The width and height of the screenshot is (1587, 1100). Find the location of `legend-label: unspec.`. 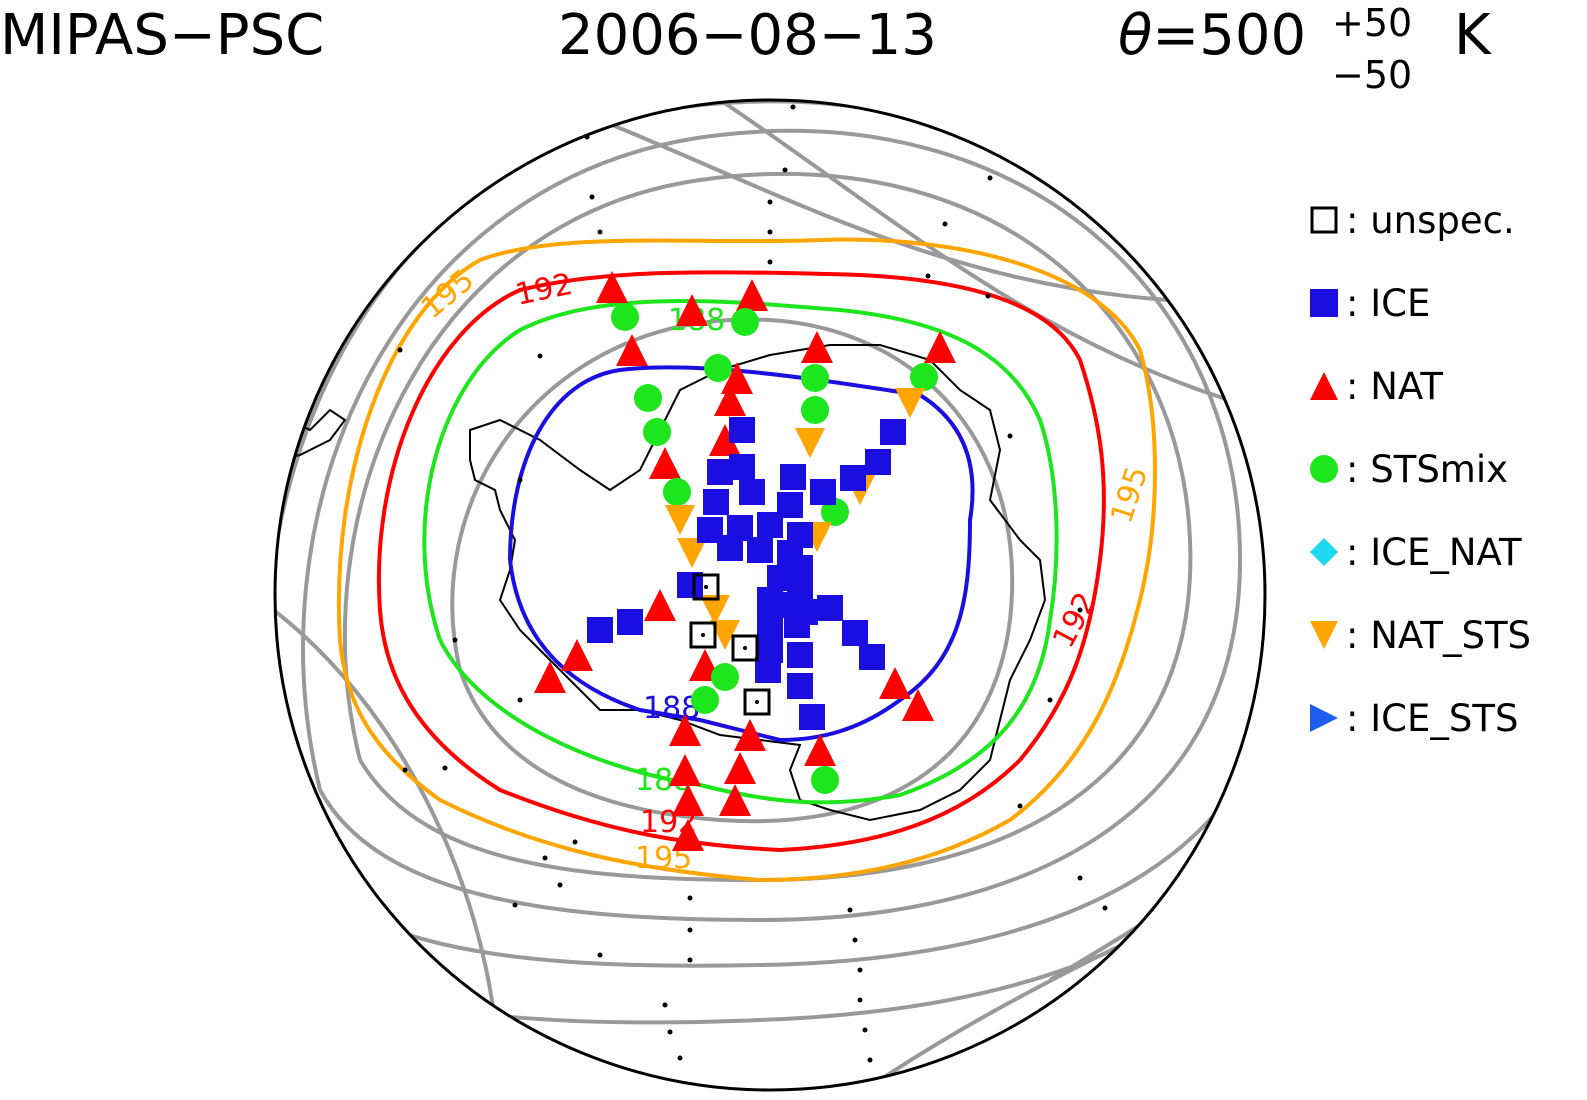

legend-label: unspec. is located at coordinates (1442, 220).